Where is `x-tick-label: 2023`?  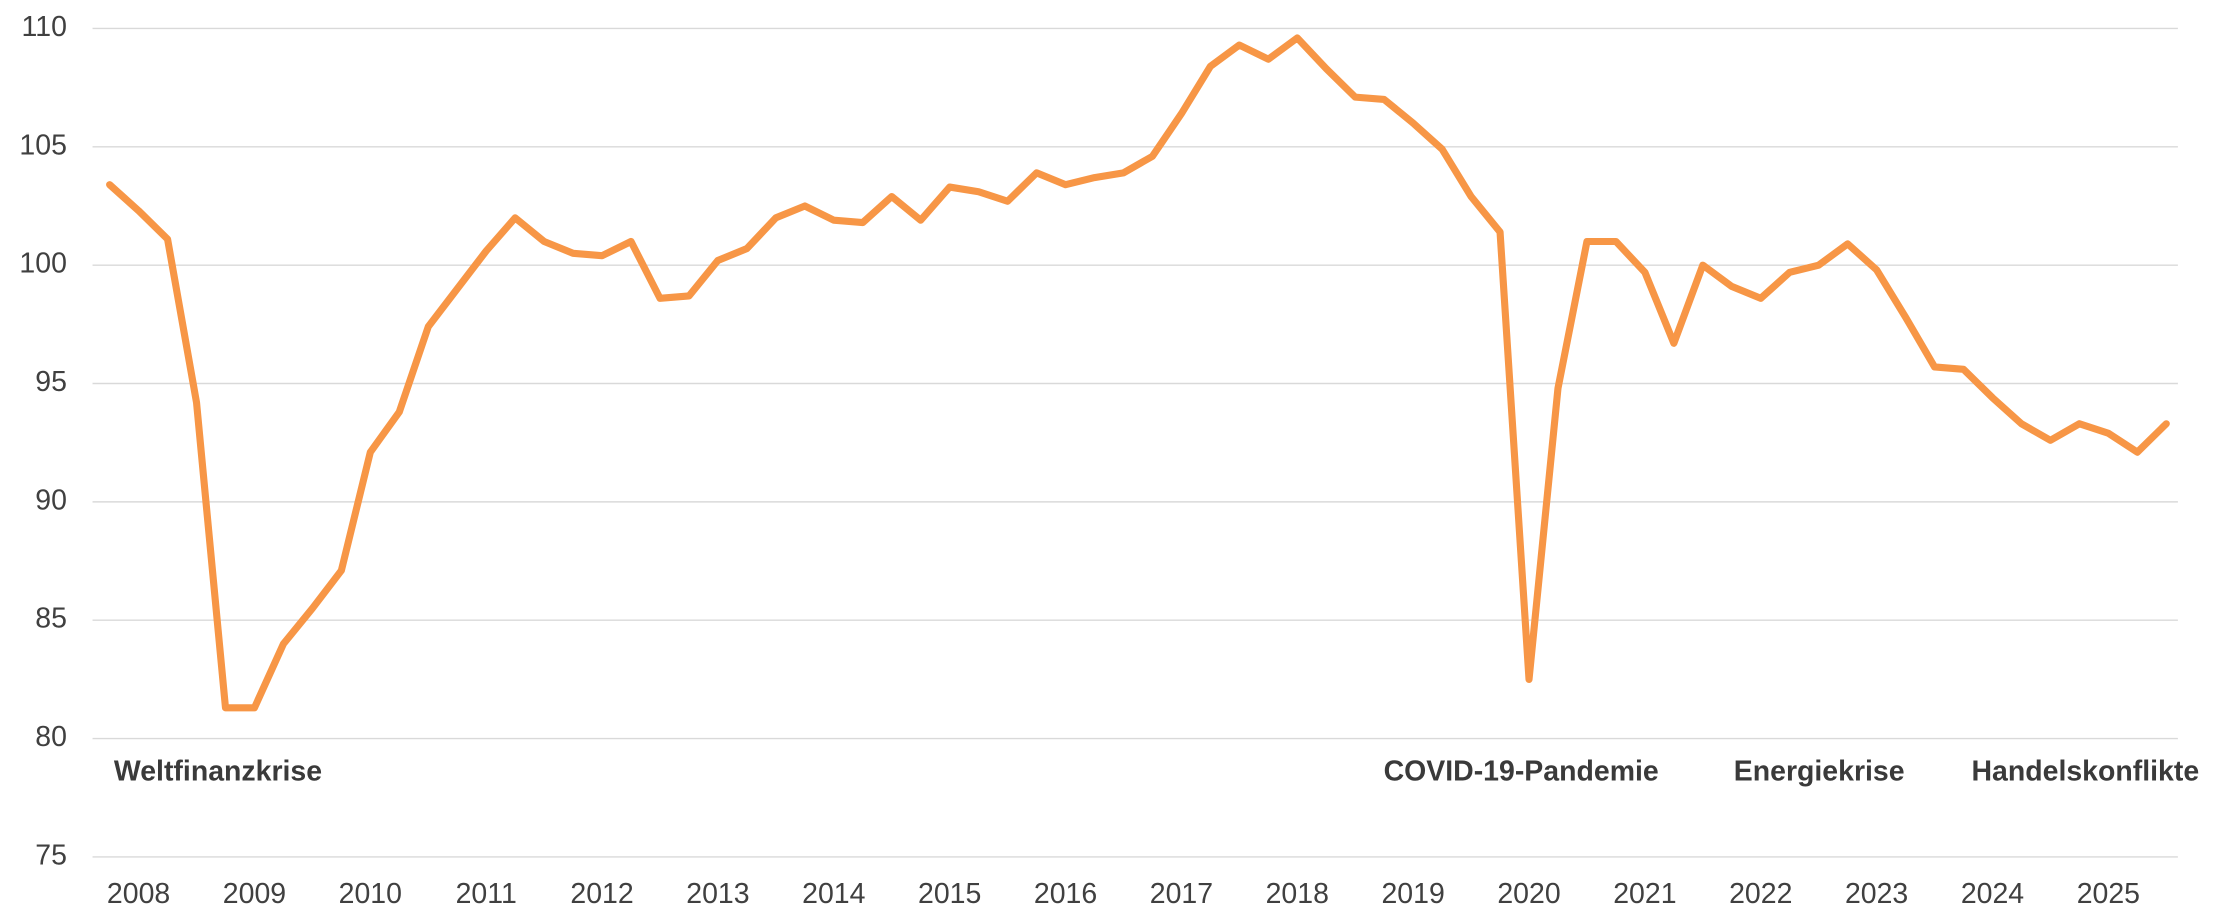 x-tick-label: 2023 is located at coordinates (1876, 894).